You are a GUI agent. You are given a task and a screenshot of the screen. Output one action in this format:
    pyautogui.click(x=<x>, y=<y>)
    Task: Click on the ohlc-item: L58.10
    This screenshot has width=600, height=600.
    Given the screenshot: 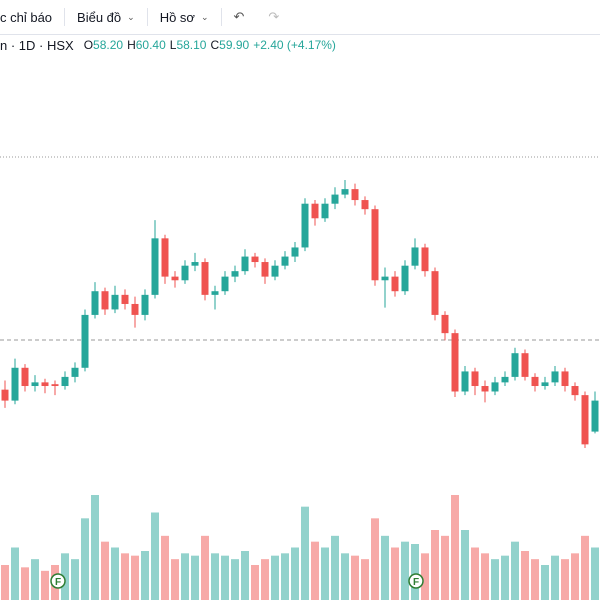 What is the action you would take?
    pyautogui.click(x=188, y=45)
    